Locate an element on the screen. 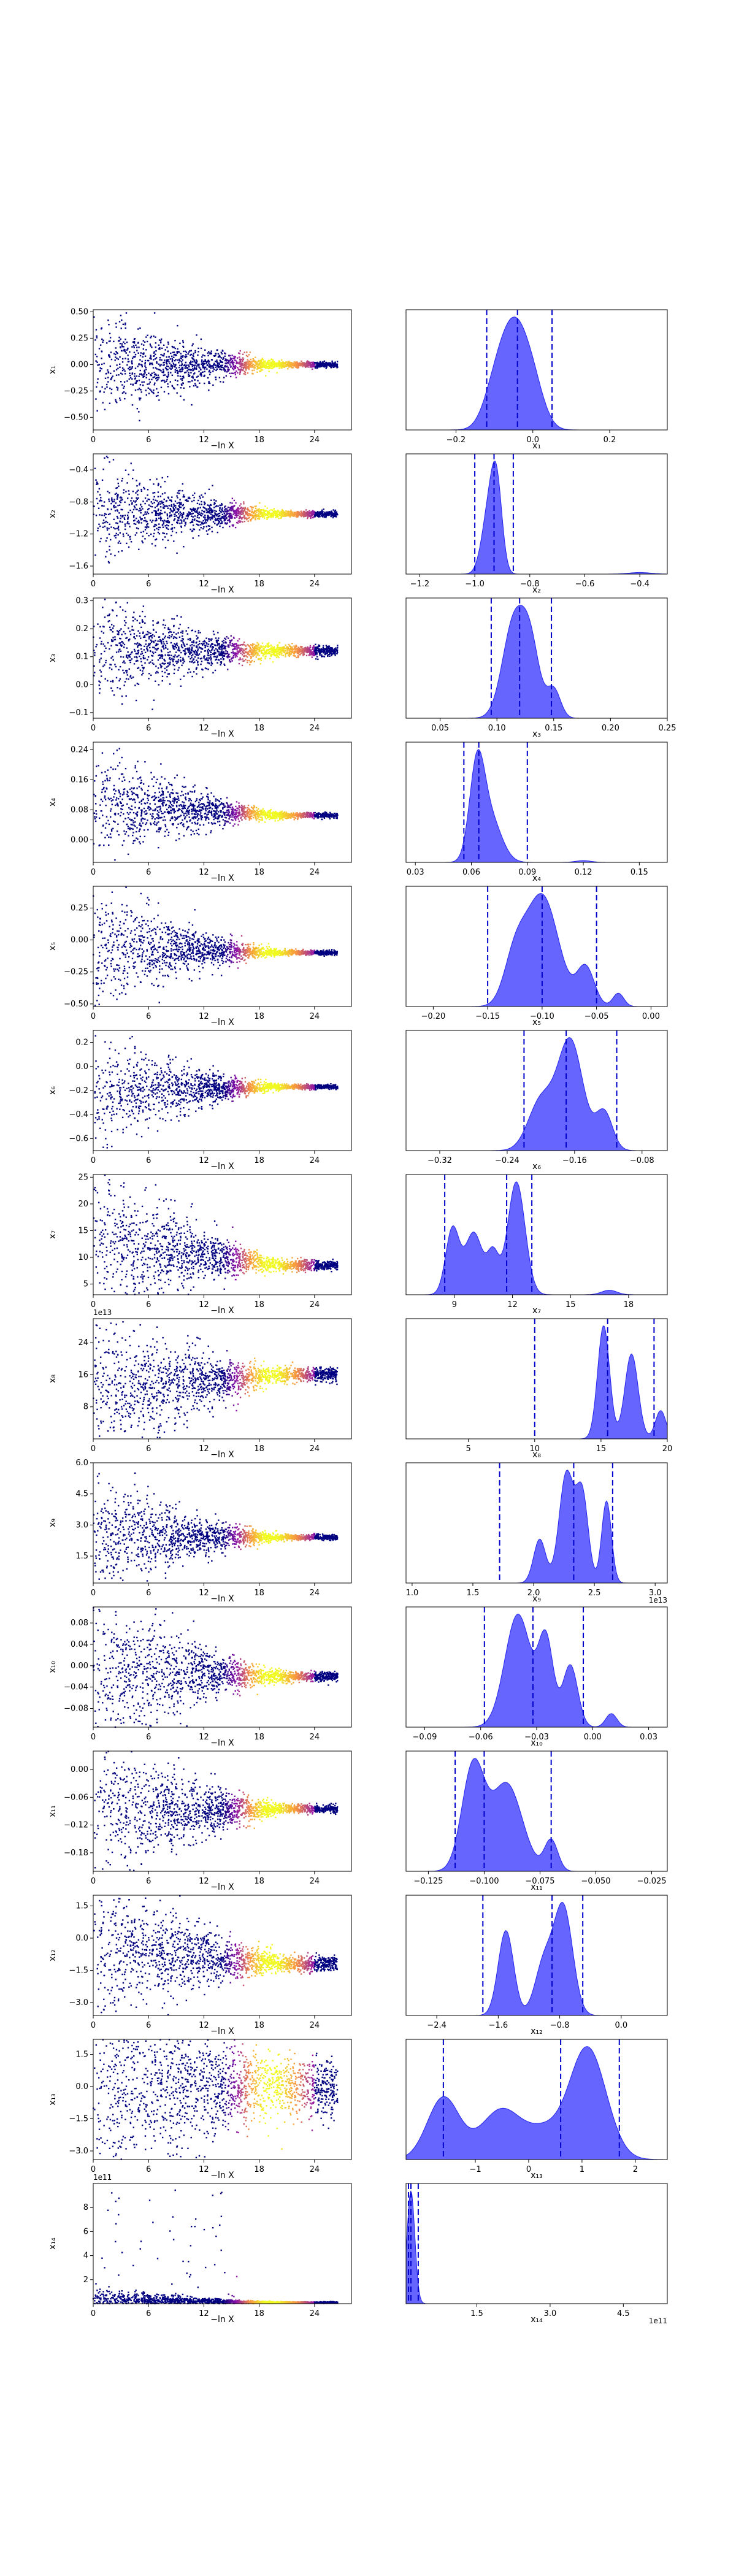  x-tick-label: 0.2 is located at coordinates (610, 440).